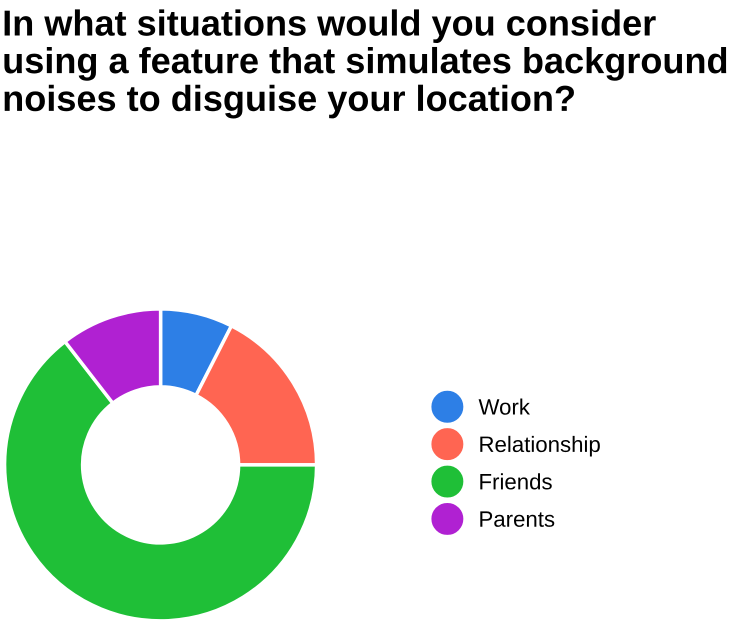 This screenshot has height=624, width=730. Describe the element at coordinates (540, 446) in the screenshot. I see `legend-label: Relationship` at that location.